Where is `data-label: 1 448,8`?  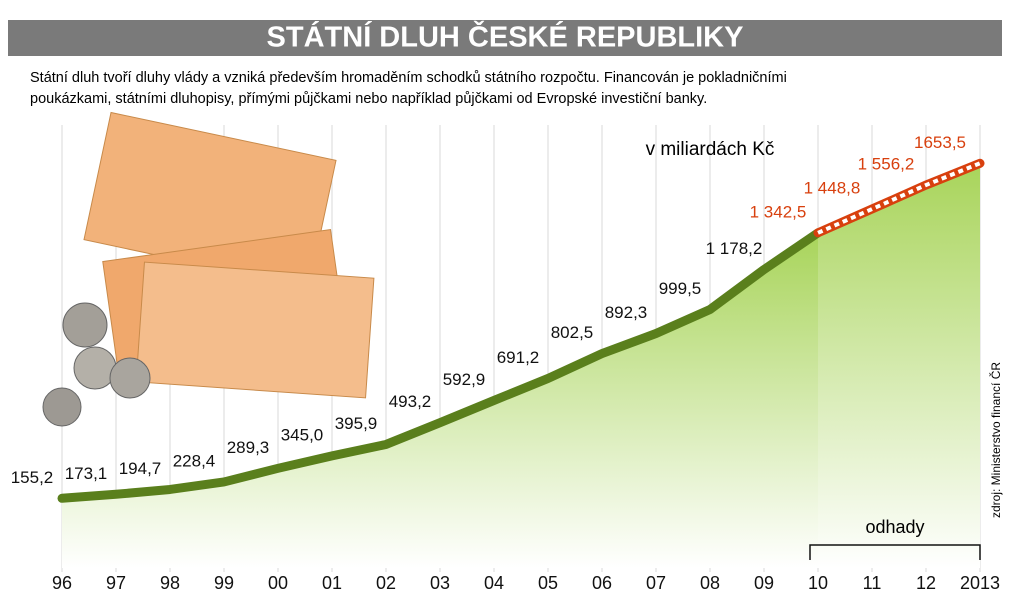 data-label: 1 448,8 is located at coordinates (832, 188).